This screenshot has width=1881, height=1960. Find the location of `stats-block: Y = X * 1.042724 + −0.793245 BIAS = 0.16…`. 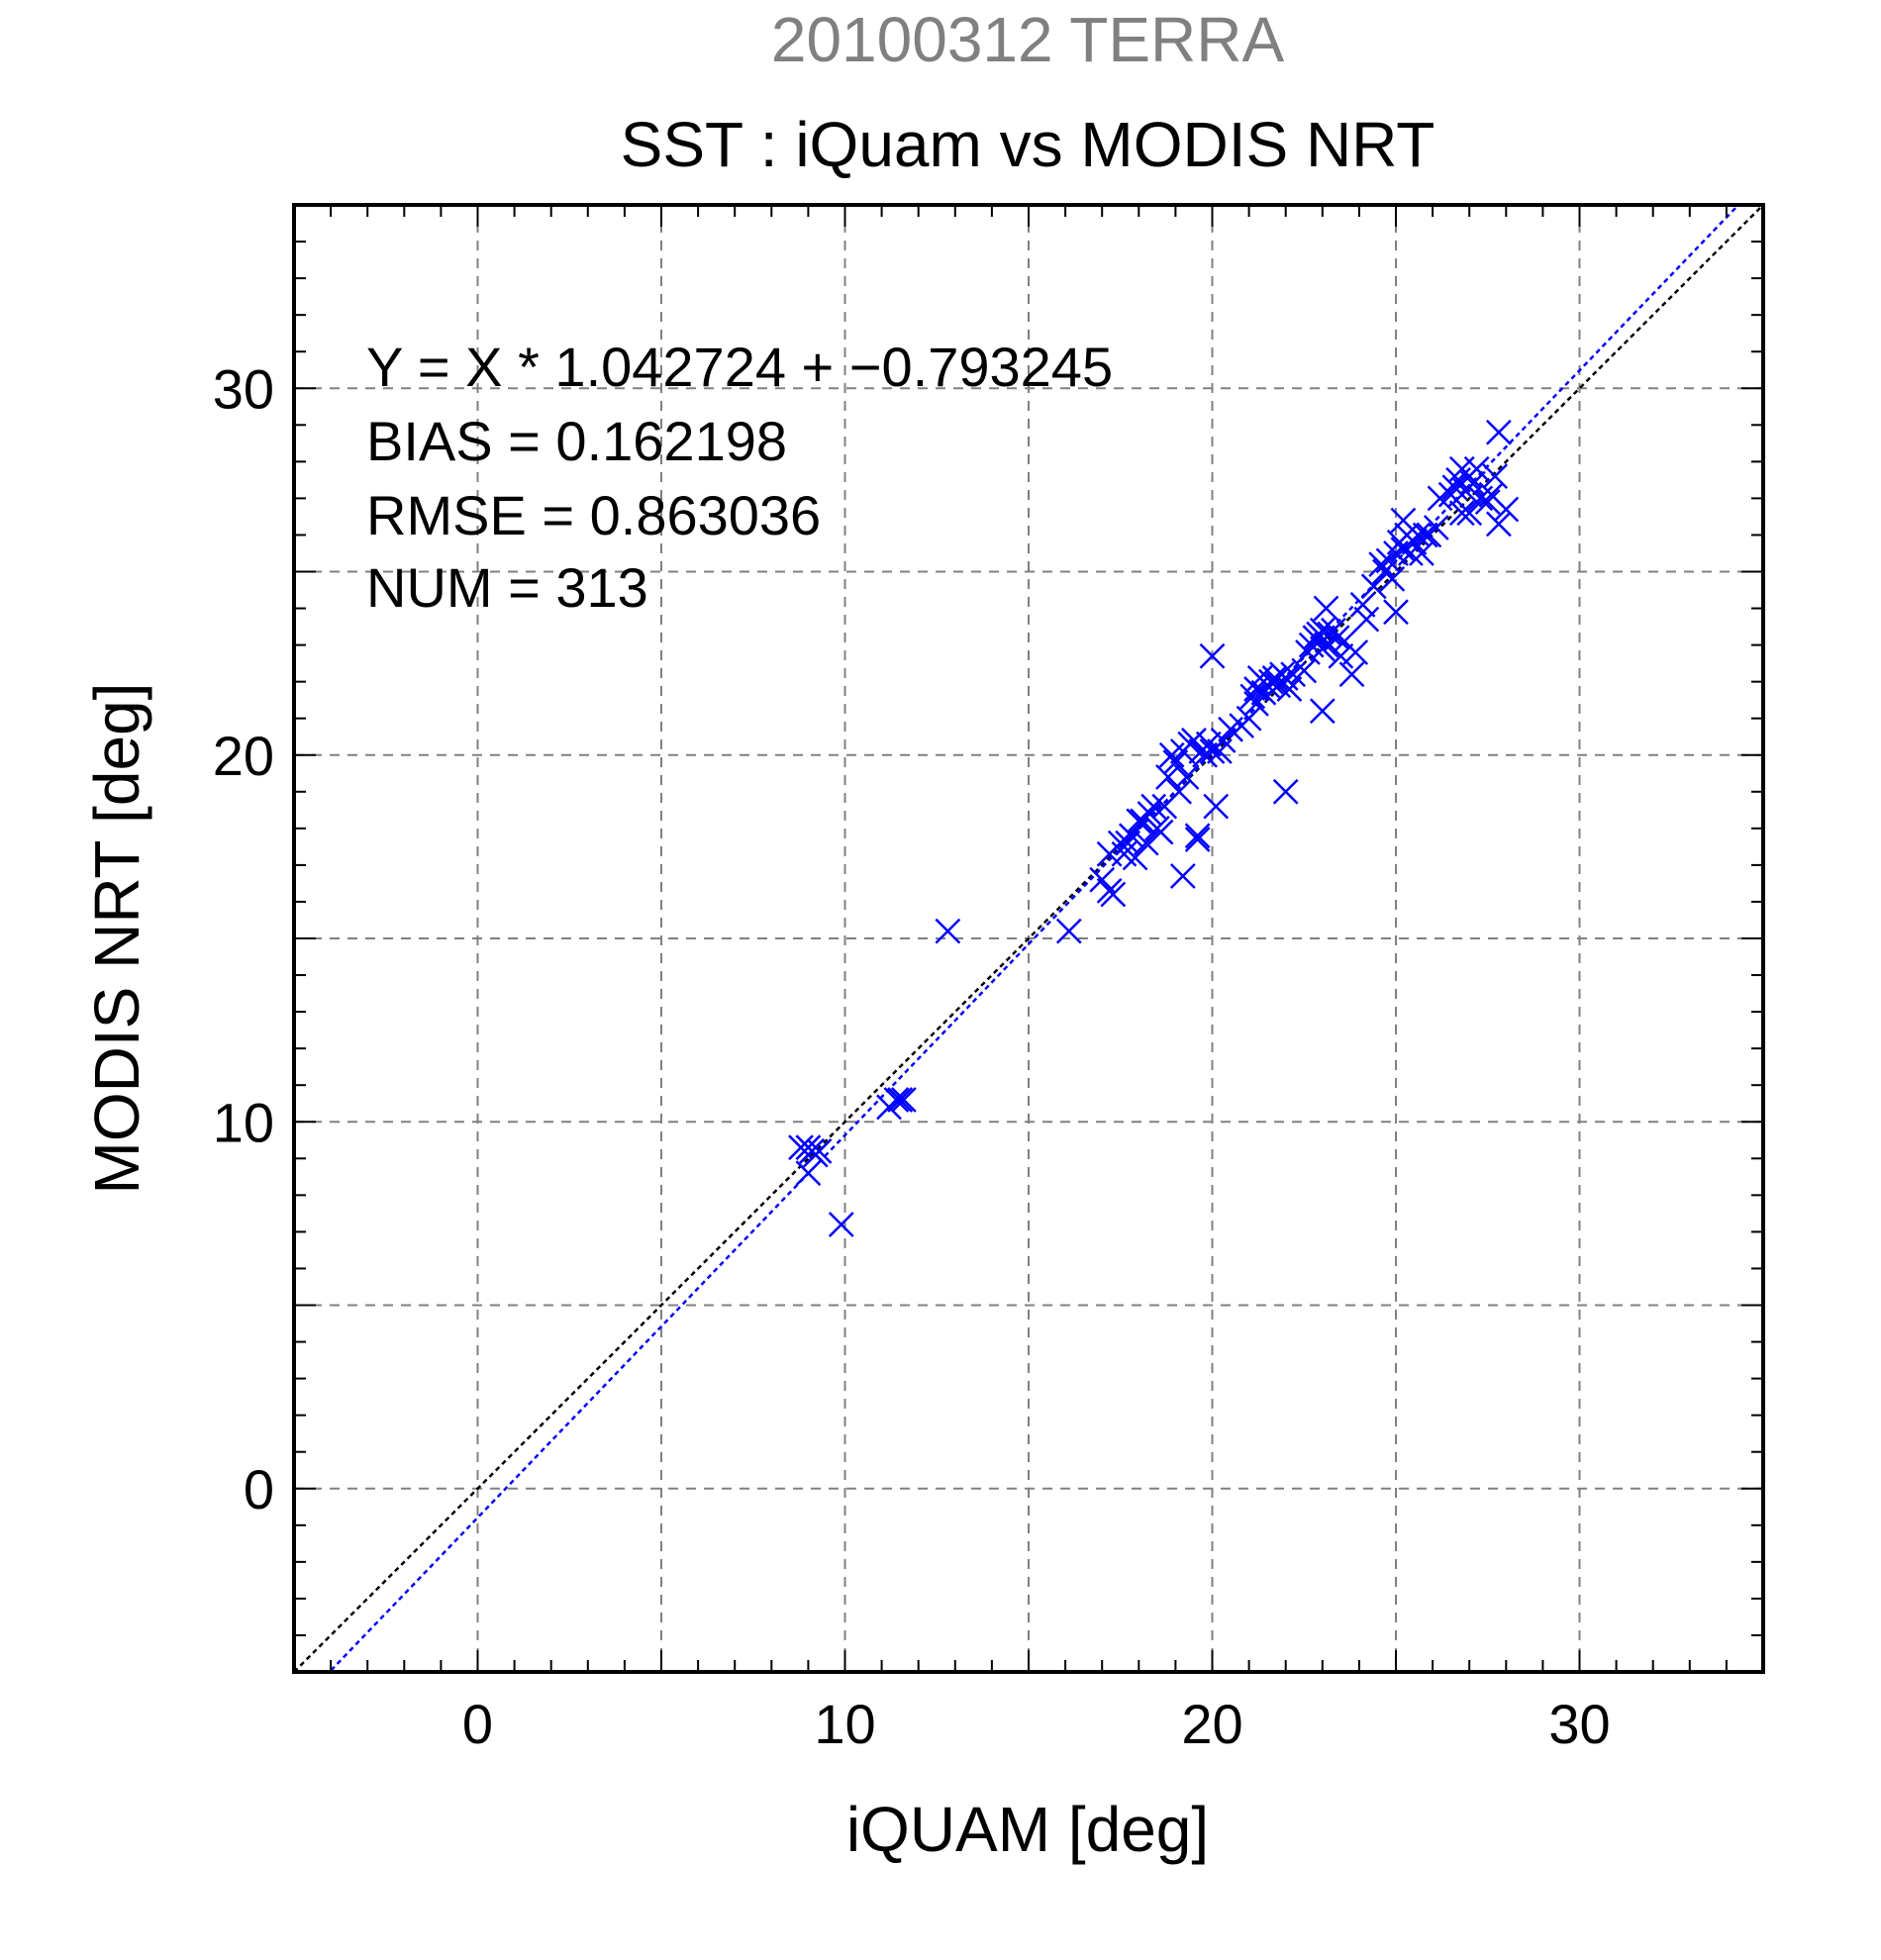

stats-block: Y = X * 1.042724 + −0.793245 BIAS = 0.16… is located at coordinates (739, 477).